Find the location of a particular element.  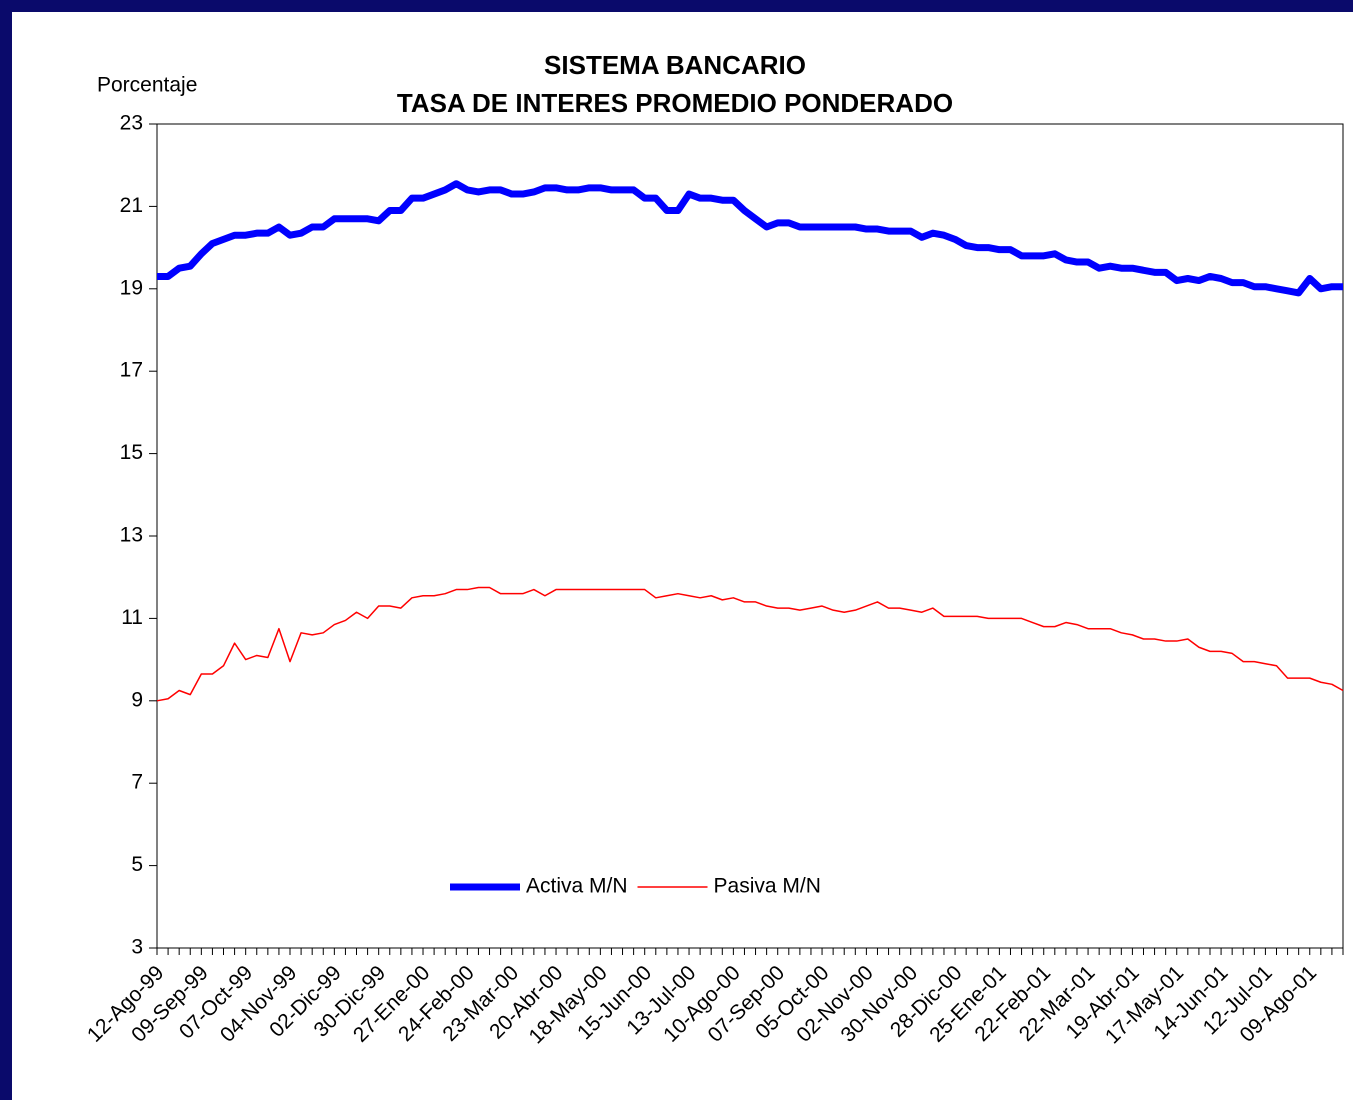

chart-subtitle: TASA DE INTERES PROMEDIO PONDERADO is located at coordinates (675, 103).